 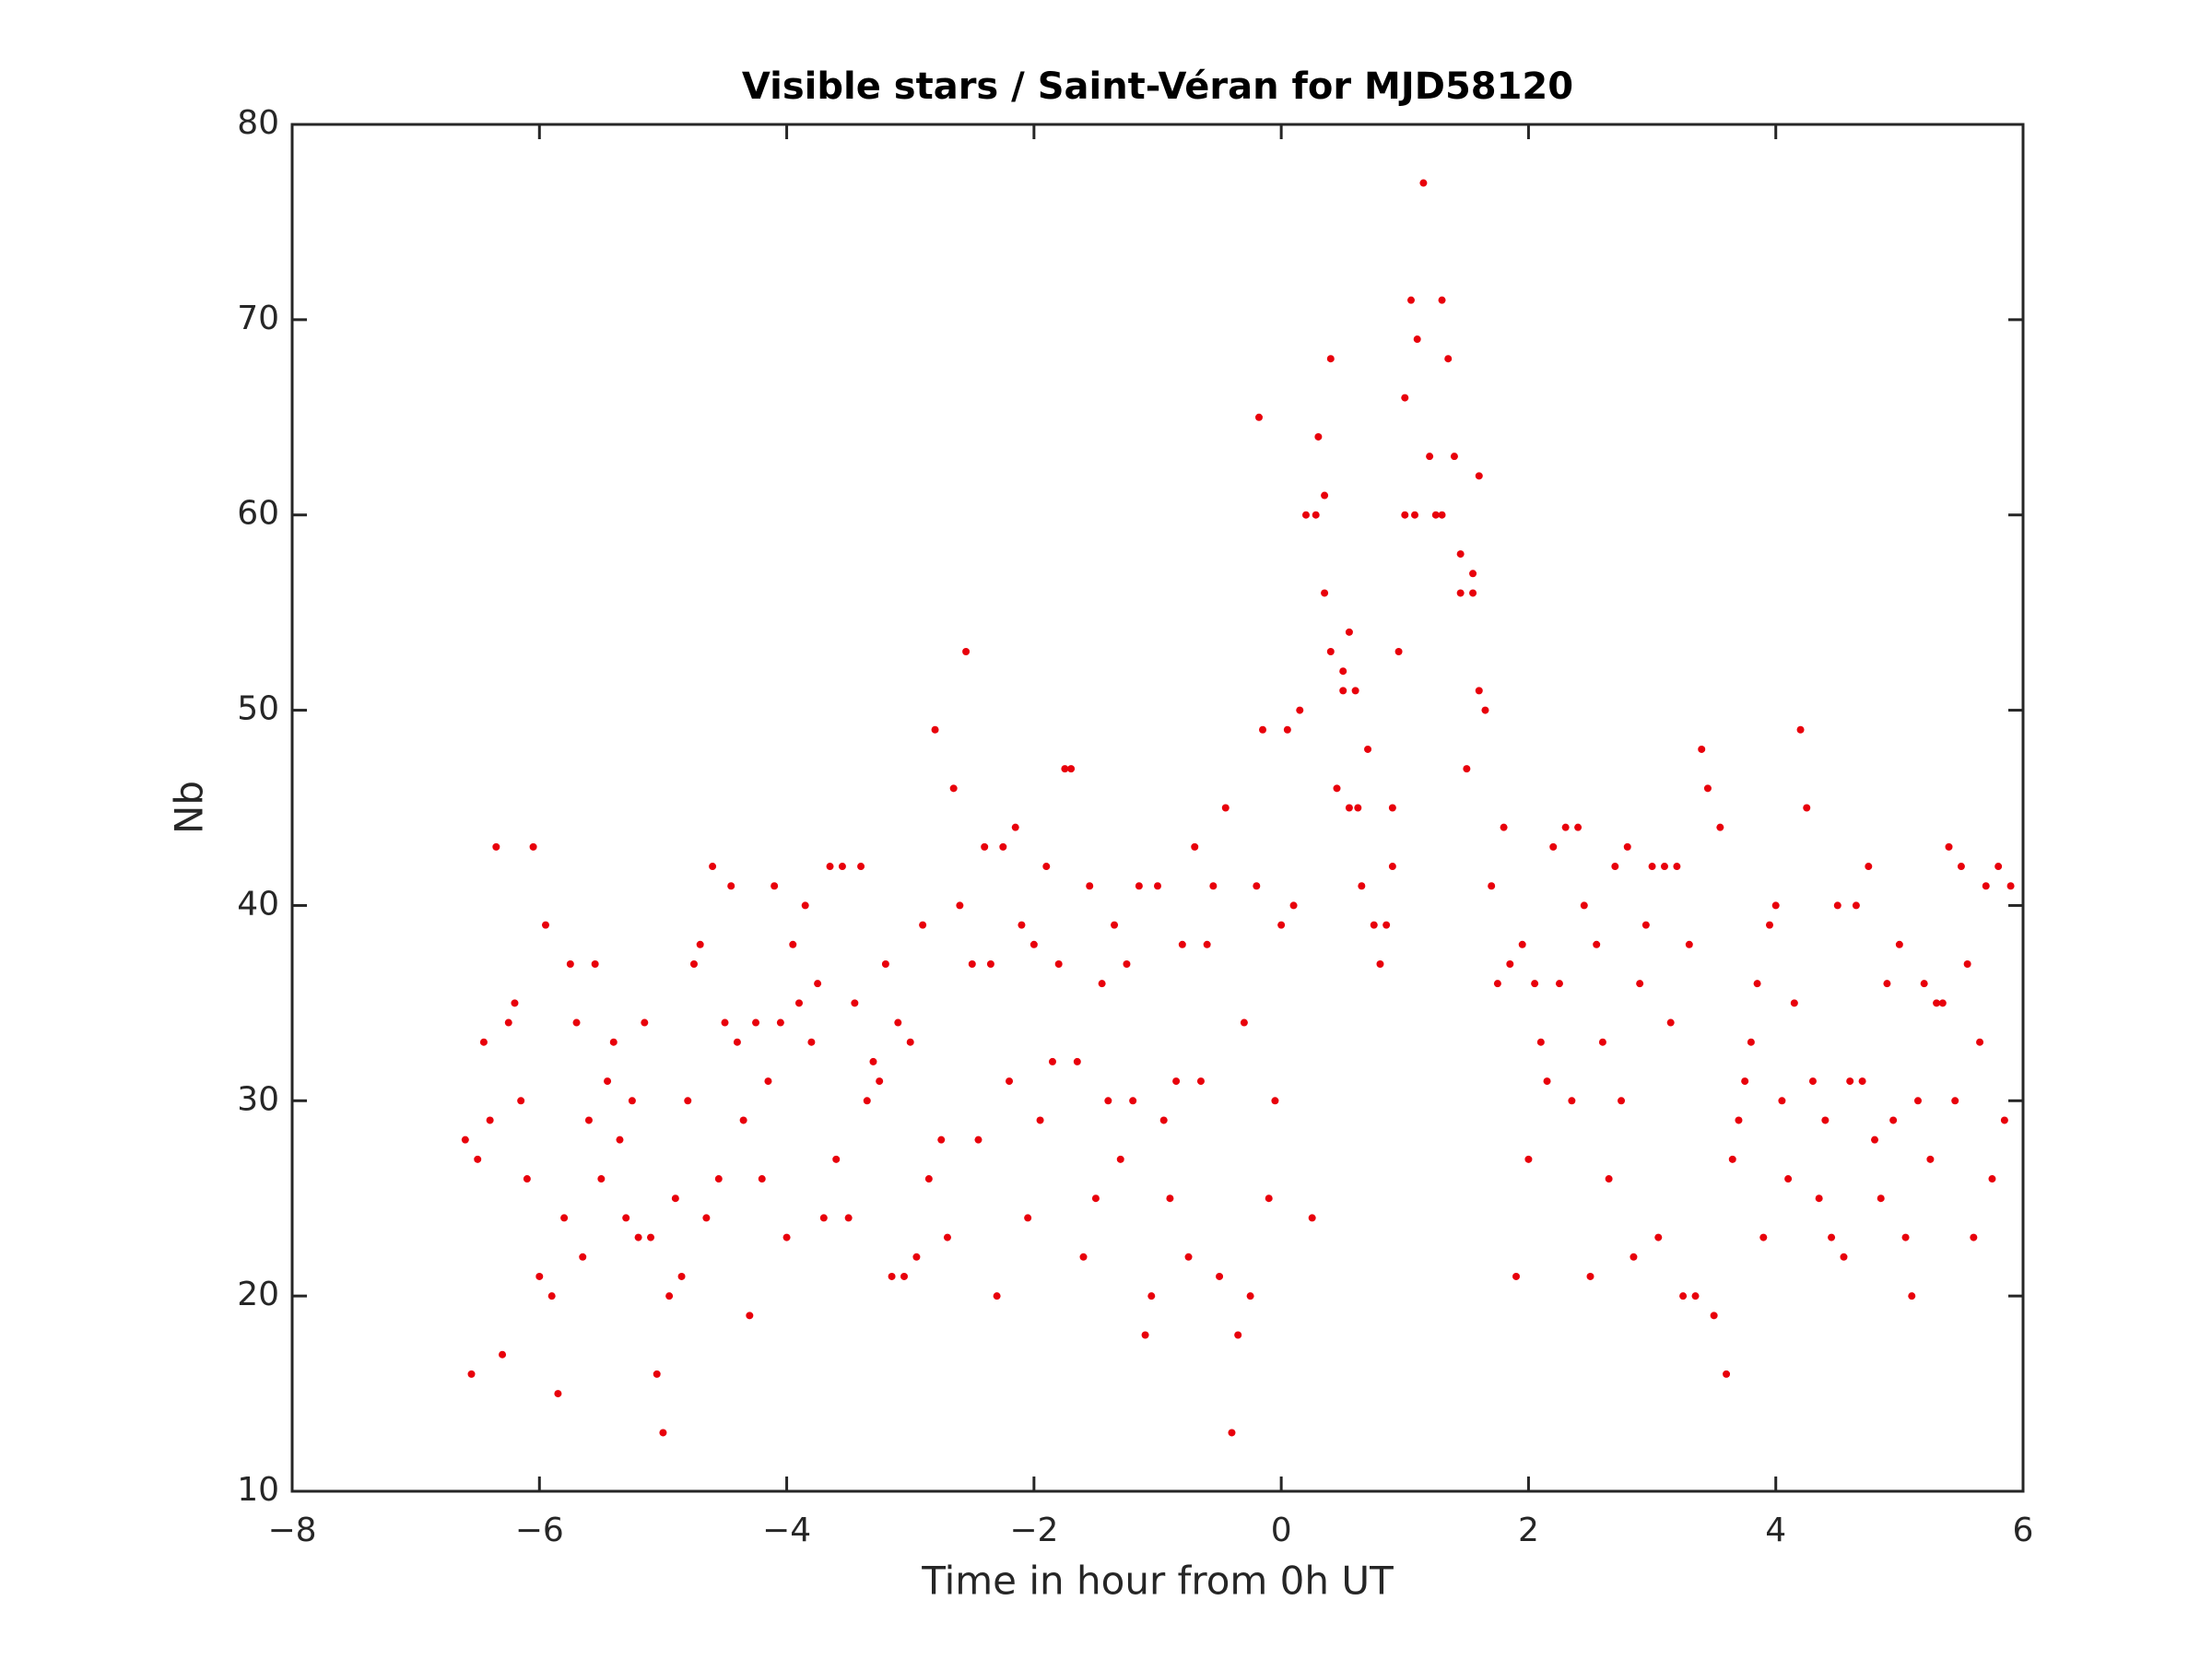 I want to click on y-tick-label: 80, so click(x=258, y=123).